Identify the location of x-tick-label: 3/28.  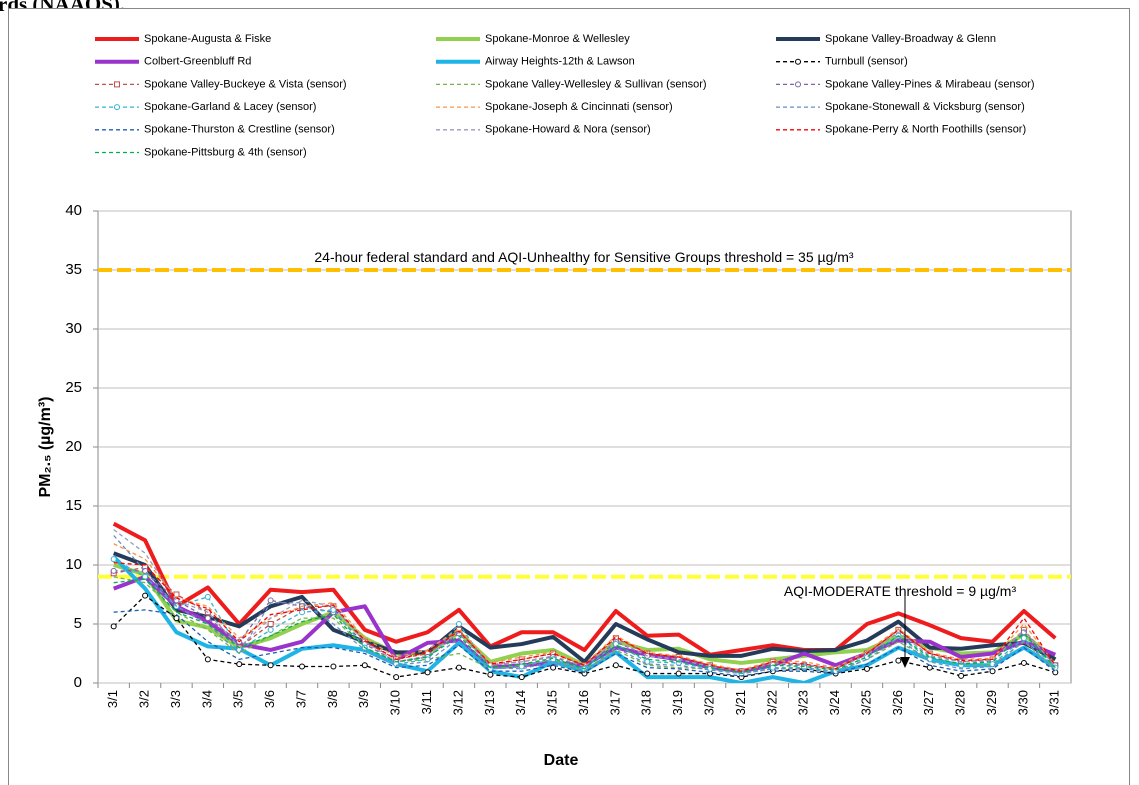
(960, 702).